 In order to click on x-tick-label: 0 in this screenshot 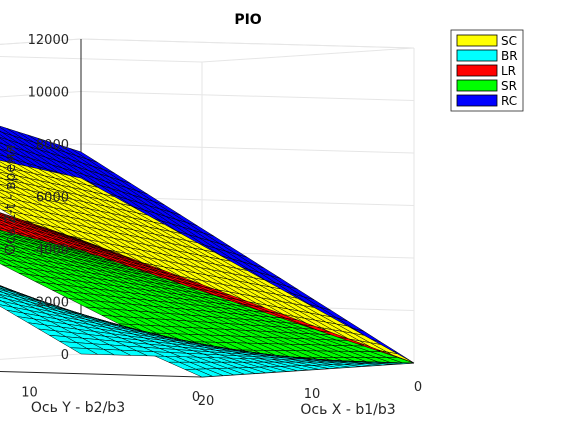, I will do `click(418, 387)`.